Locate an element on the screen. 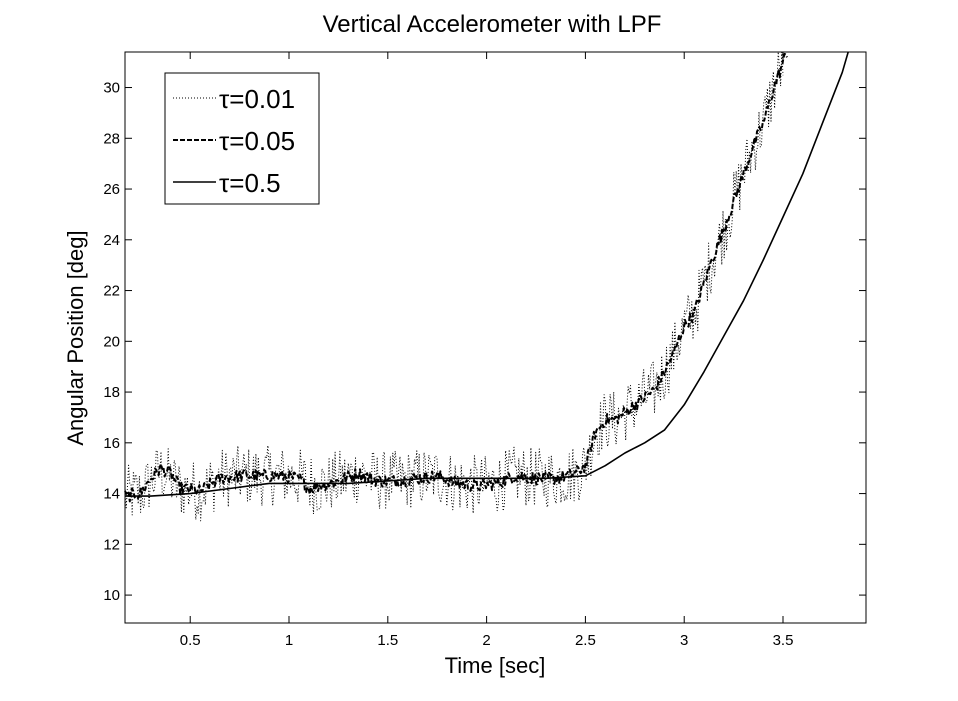 The height and width of the screenshot is (701, 958). y-axis-label: Angular Position [deg] is located at coordinates (75, 337).